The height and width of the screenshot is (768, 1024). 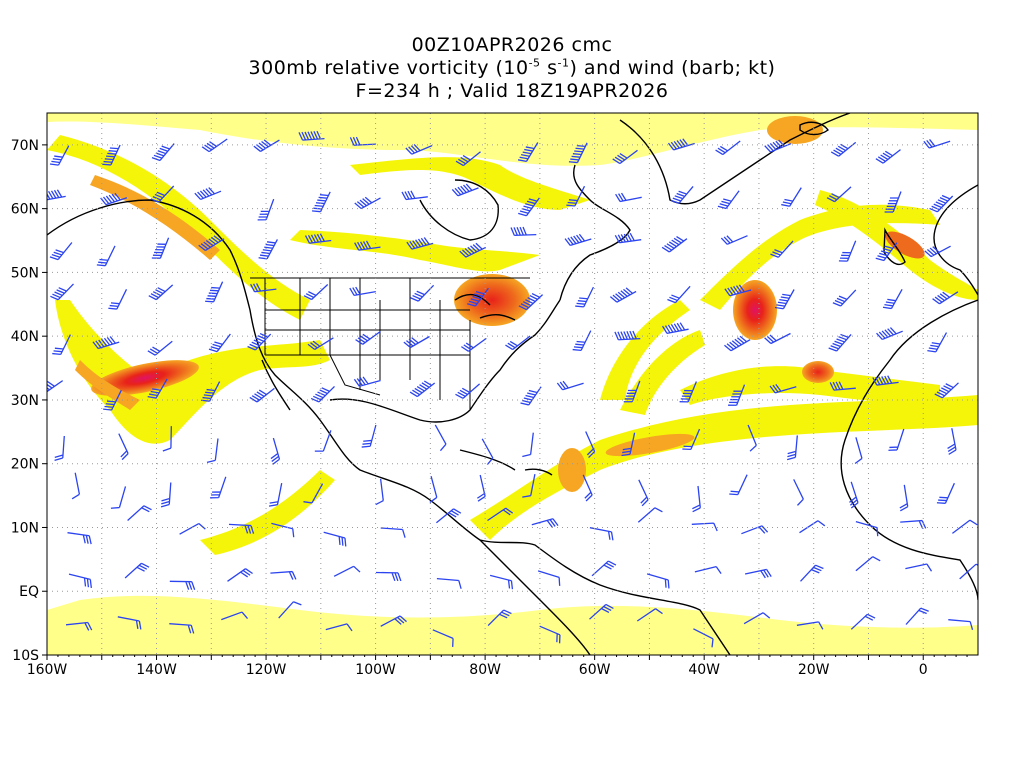 What do you see at coordinates (485, 670) in the screenshot?
I see `lon-label: 80W` at bounding box center [485, 670].